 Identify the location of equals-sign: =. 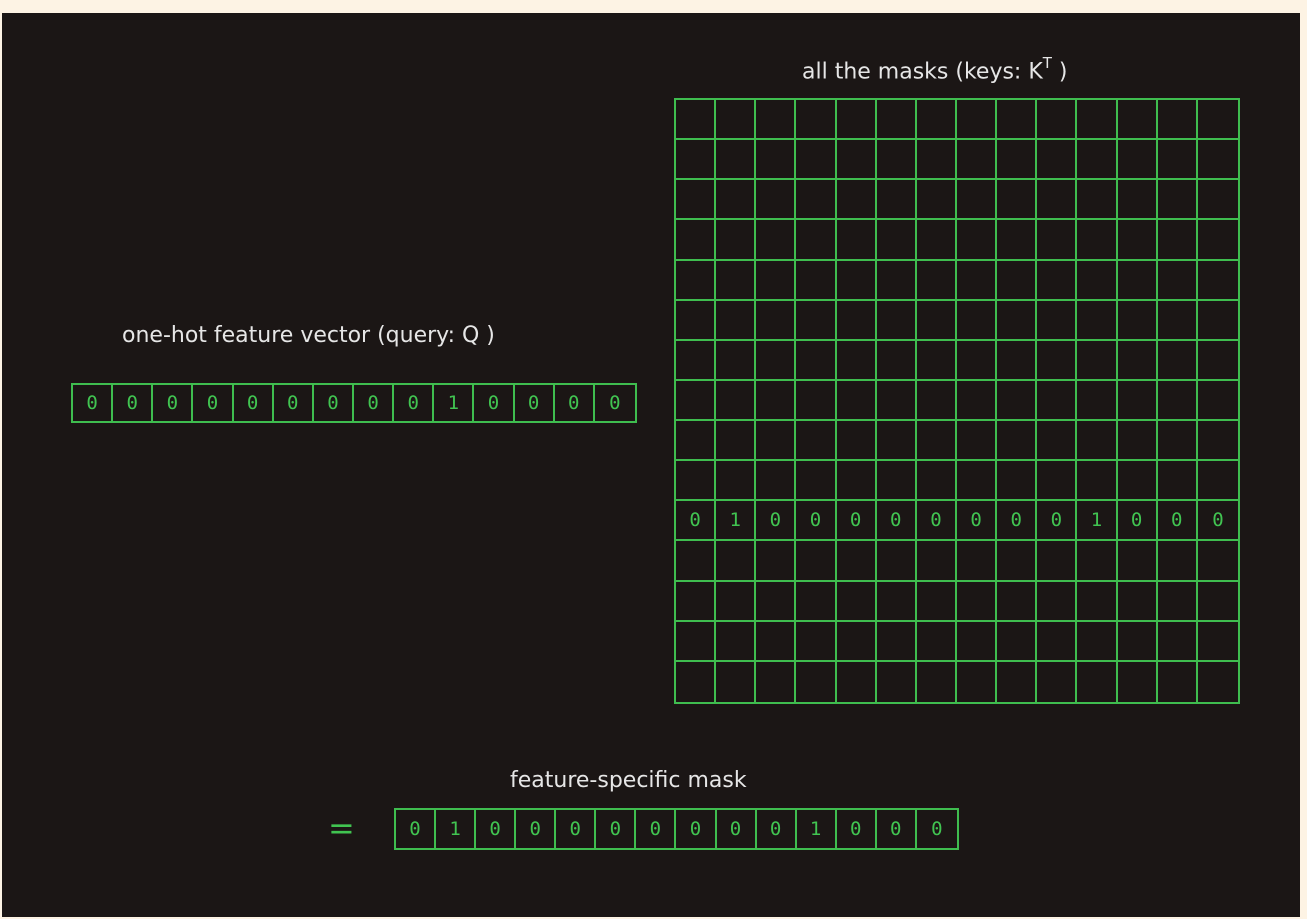
(341, 828).